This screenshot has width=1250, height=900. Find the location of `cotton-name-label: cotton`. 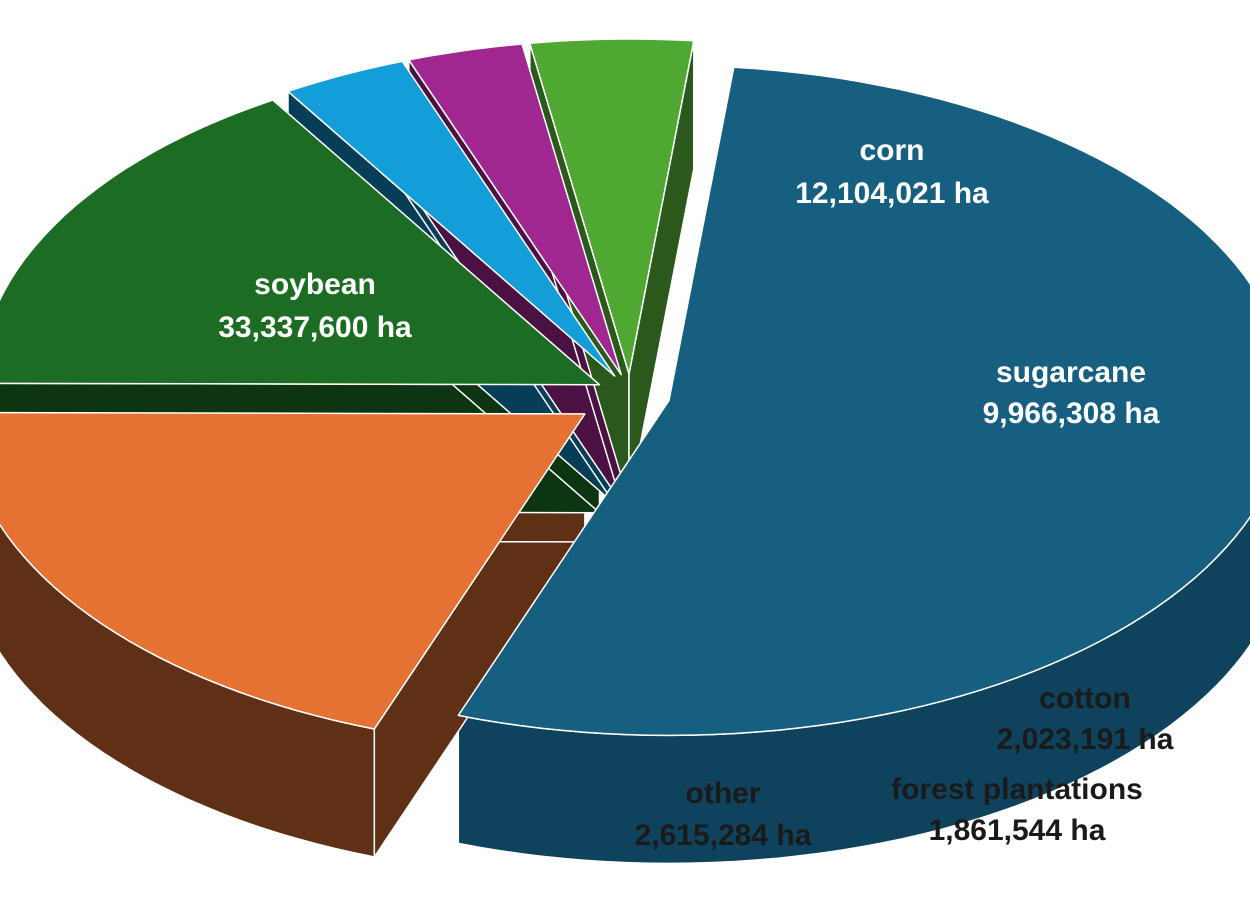

cotton-name-label: cotton is located at coordinates (1085, 698).